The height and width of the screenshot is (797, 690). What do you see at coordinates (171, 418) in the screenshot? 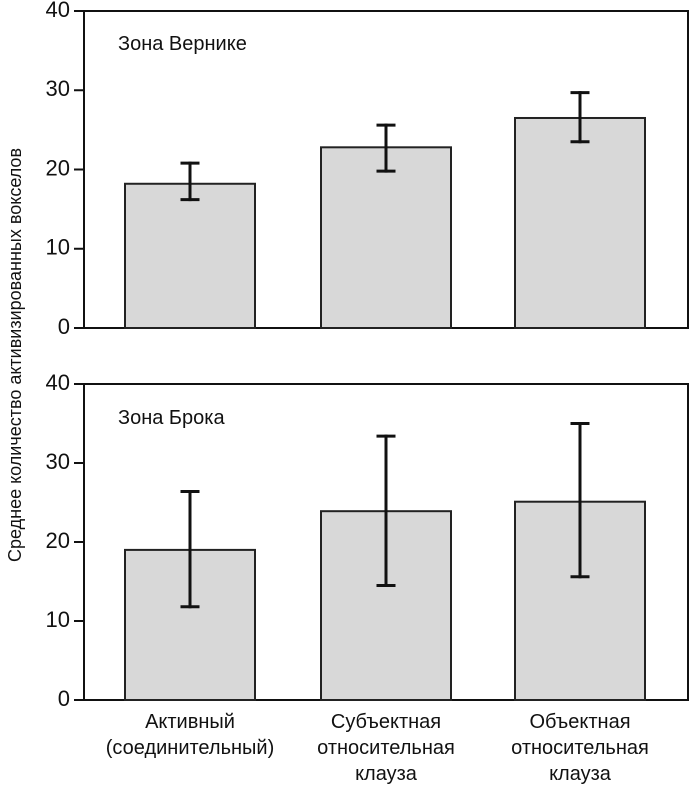
I see `panel-title-2: Зона Брока` at bounding box center [171, 418].